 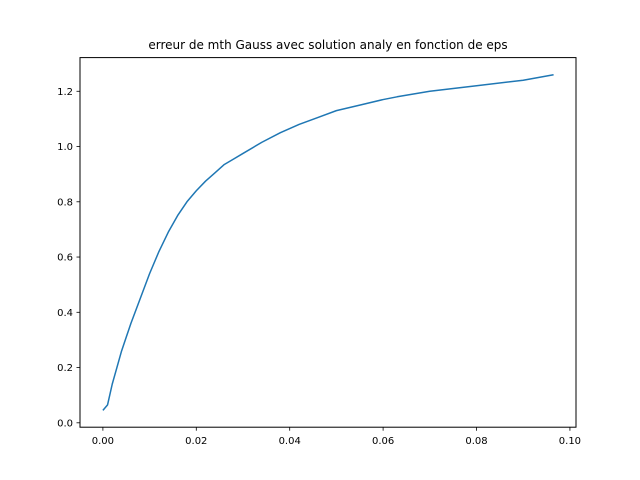 What do you see at coordinates (103, 441) in the screenshot?
I see `x-tick-label: 0.00` at bounding box center [103, 441].